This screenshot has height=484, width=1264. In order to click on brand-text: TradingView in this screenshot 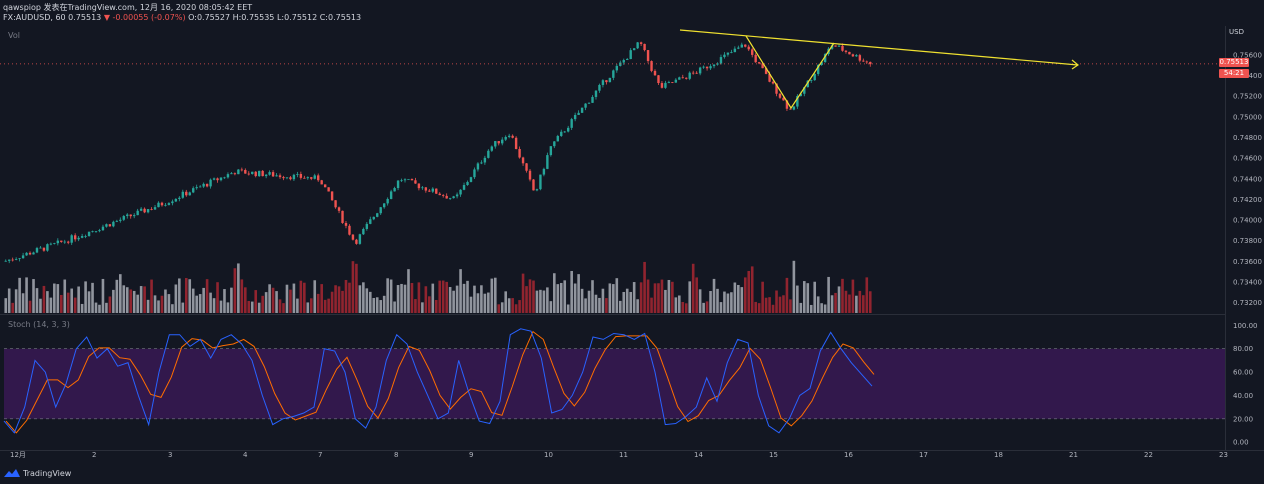, I will do `click(47, 473)`.